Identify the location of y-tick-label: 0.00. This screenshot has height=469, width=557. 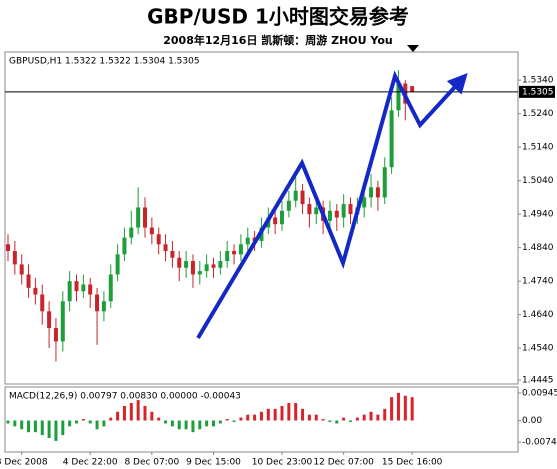
(532, 421).